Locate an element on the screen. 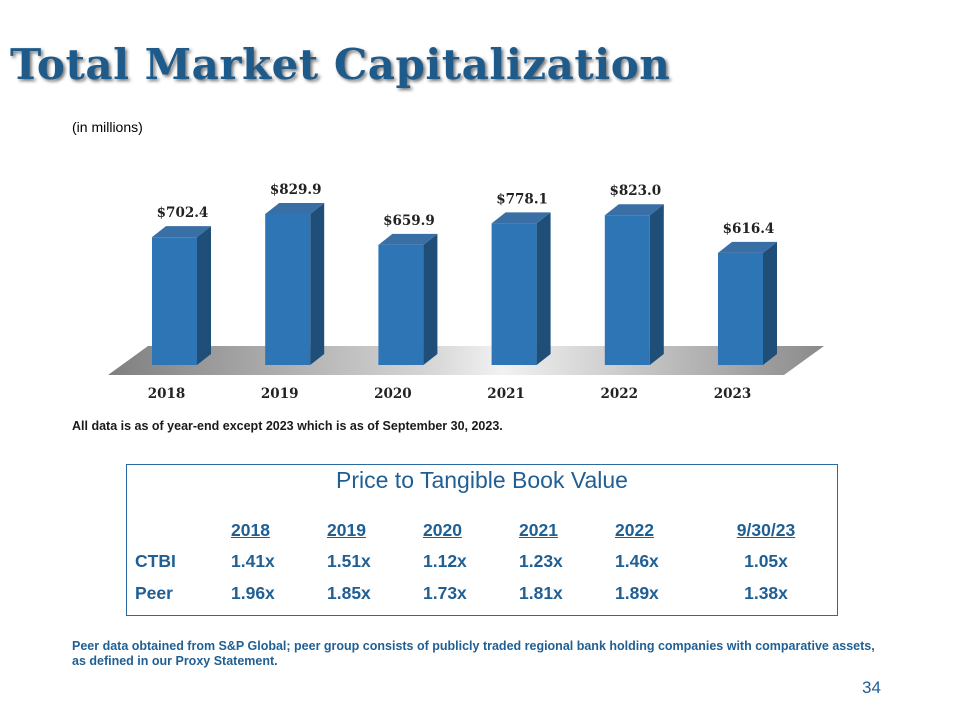 Image resolution: width=960 pixels, height=720 pixels. ptbv-title: Price to Tangible Book Value is located at coordinates (482, 480).